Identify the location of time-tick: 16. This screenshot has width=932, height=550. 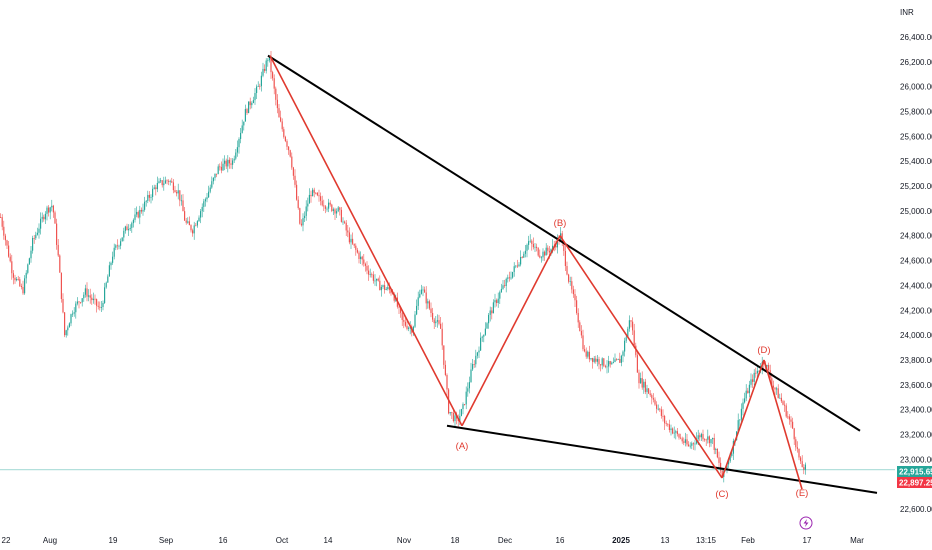
(223, 540).